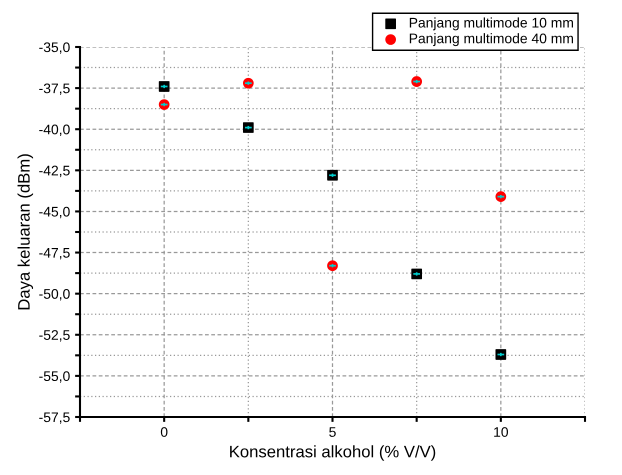 Image resolution: width=622 pixels, height=475 pixels. Describe the element at coordinates (332, 432) in the screenshot. I see `x-tick-label: 5` at that location.